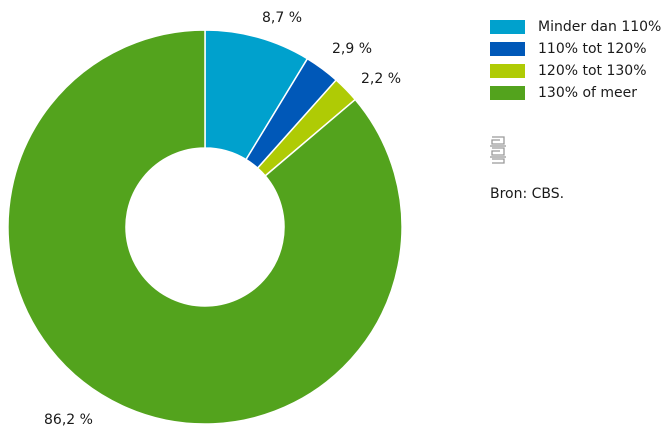 The width and height of the screenshot is (665, 429). What do you see at coordinates (588, 93) in the screenshot?
I see `legend-label: 130% of meer` at bounding box center [588, 93].